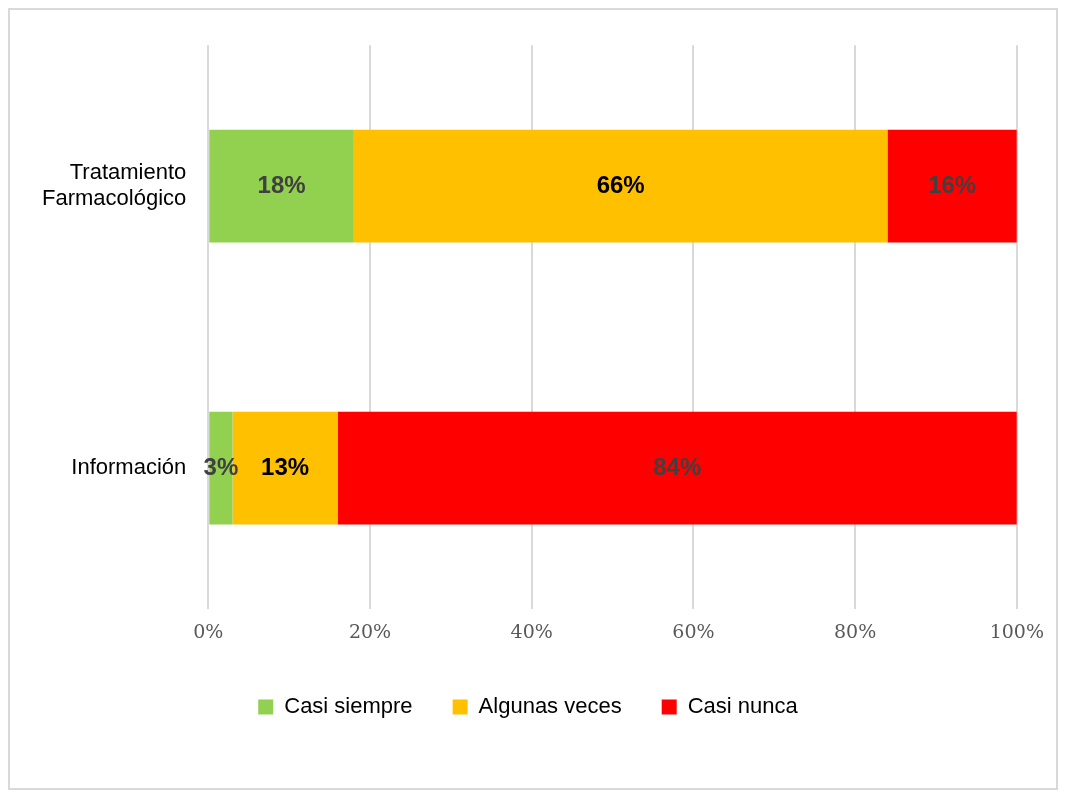 The height and width of the screenshot is (802, 1070). I want to click on y-tick-label: Información, so click(129, 467).